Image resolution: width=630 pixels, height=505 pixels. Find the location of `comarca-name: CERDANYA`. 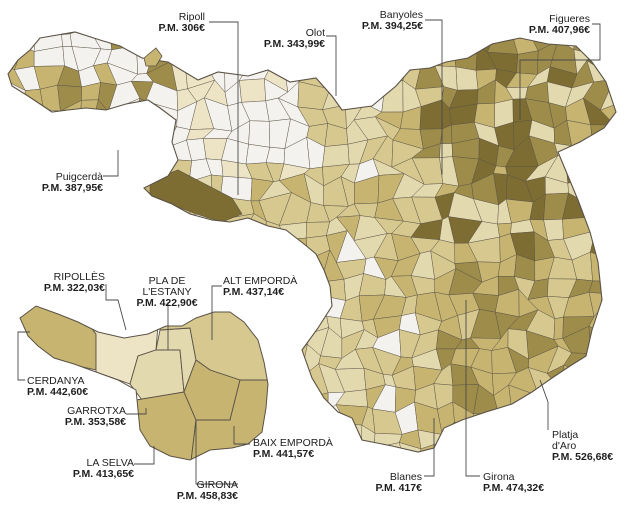

comarca-name: CERDANYA is located at coordinates (56, 381).